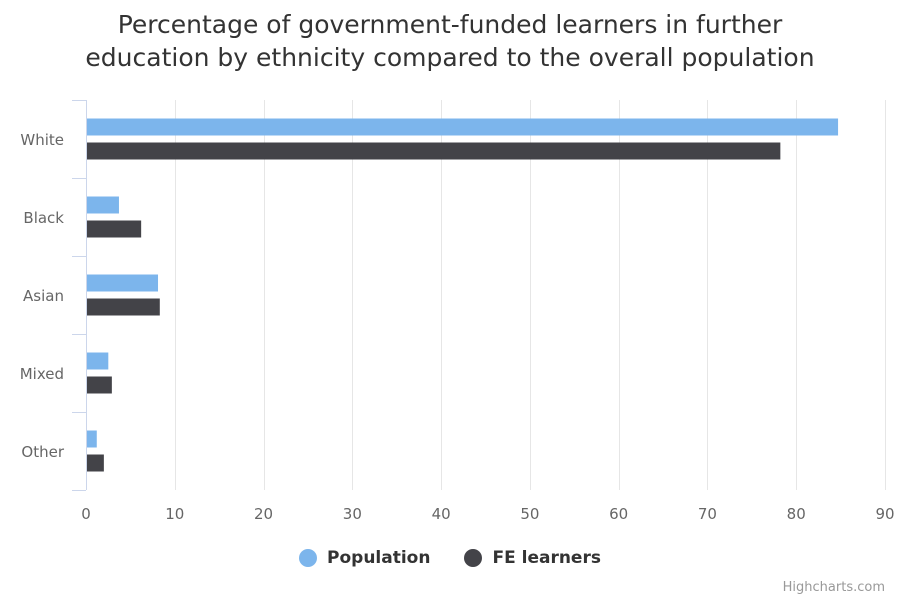 The height and width of the screenshot is (600, 900). Describe the element at coordinates (529, 514) in the screenshot. I see `x-tick-label: 50` at that location.